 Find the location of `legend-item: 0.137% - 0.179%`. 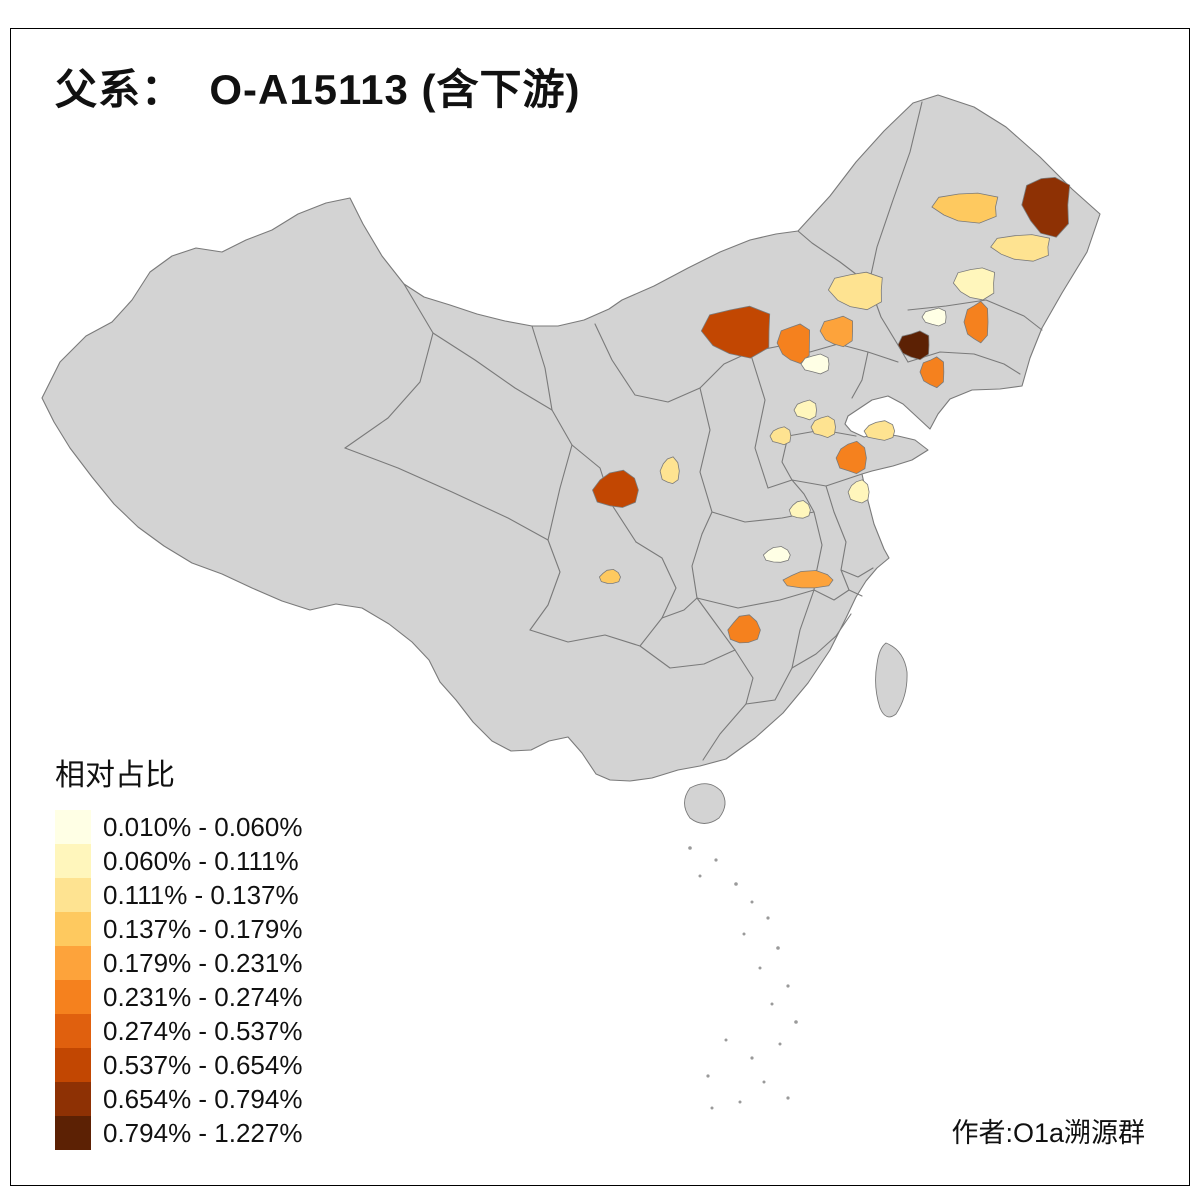

legend-item: 0.137% - 0.179% is located at coordinates (178, 929).